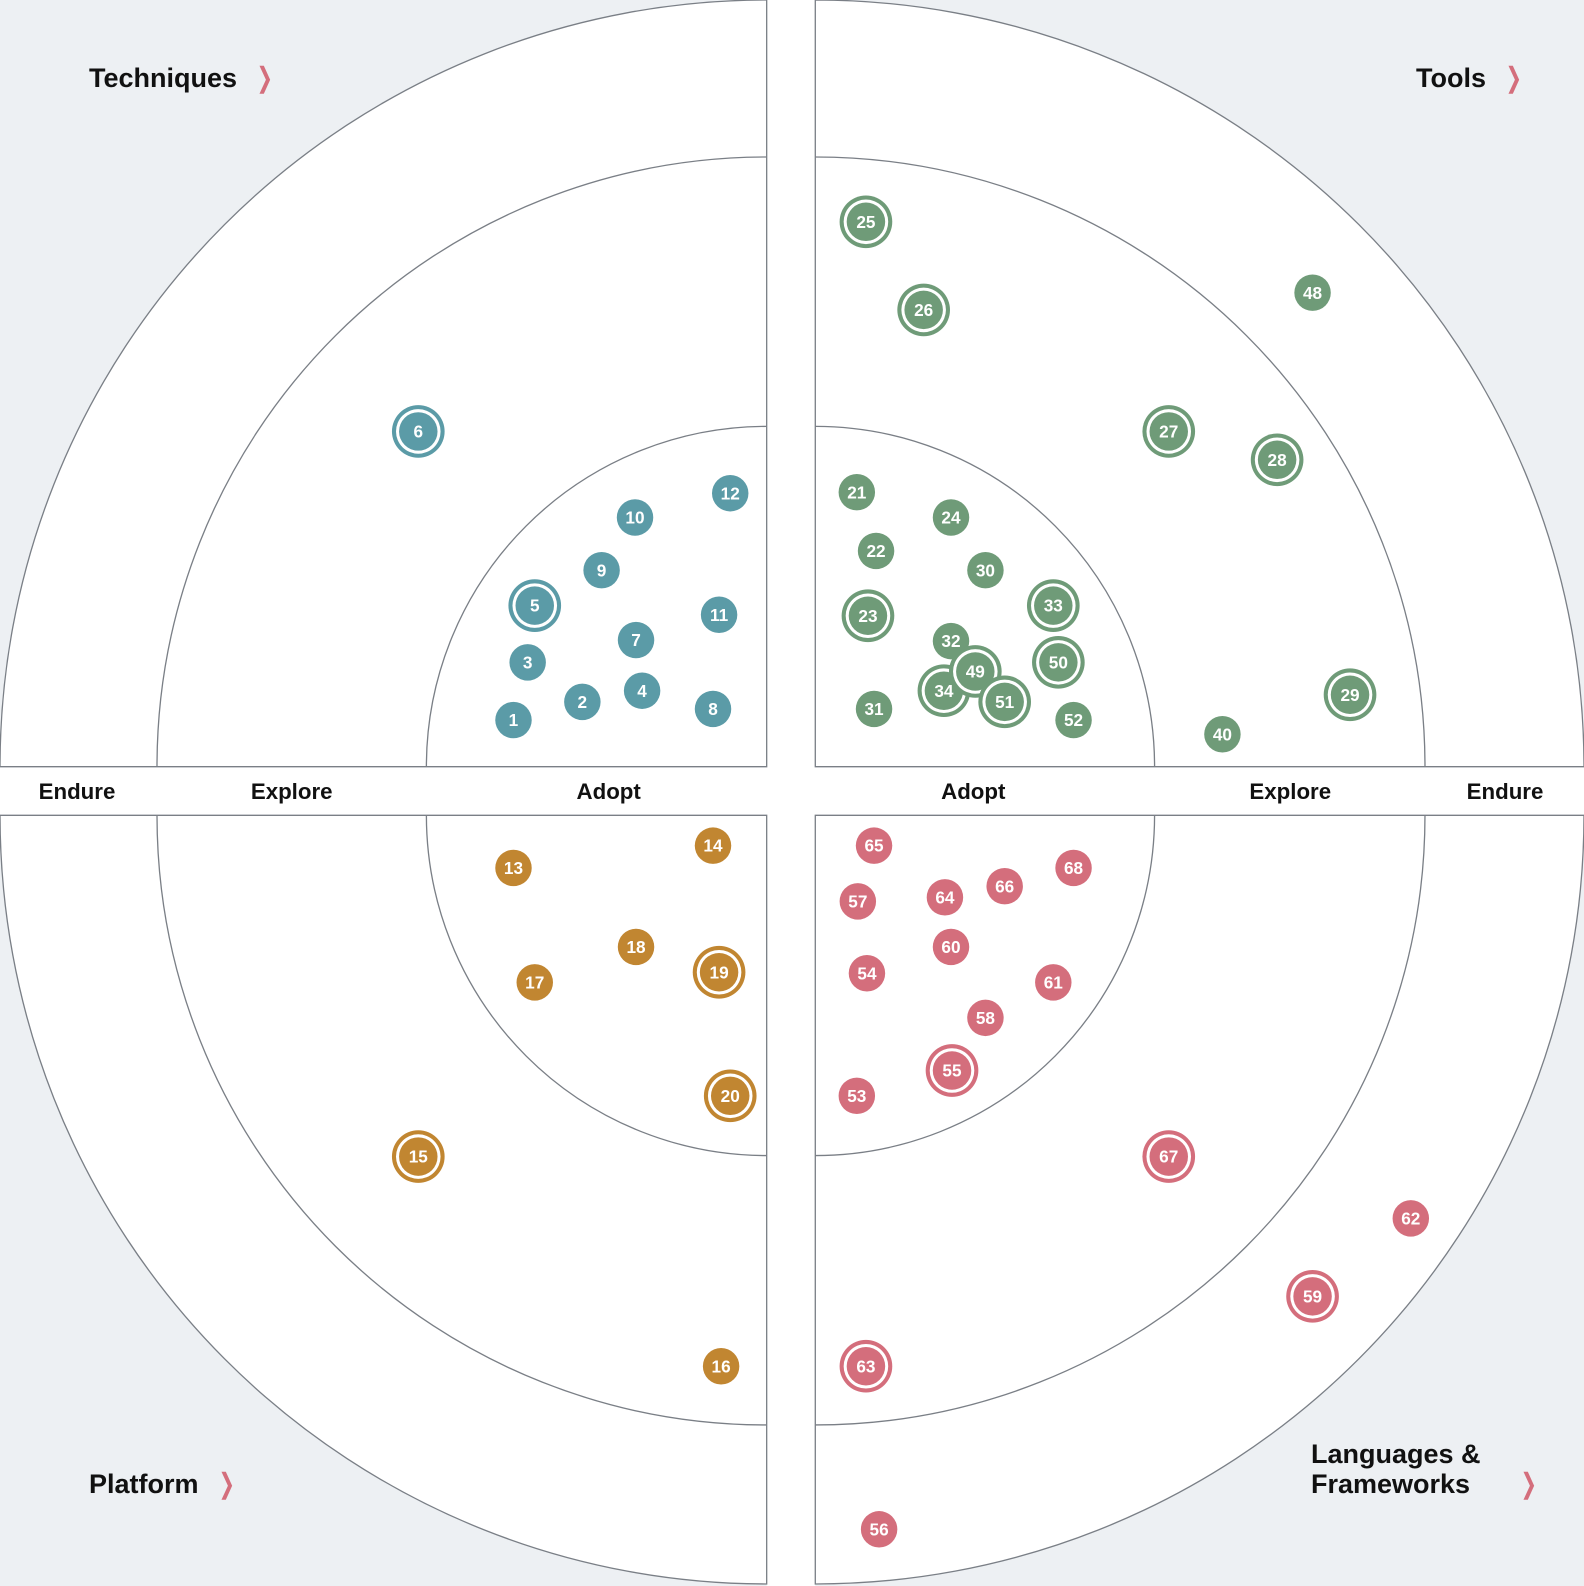  What do you see at coordinates (601, 570) in the screenshot?
I see `blip-9: 9` at bounding box center [601, 570].